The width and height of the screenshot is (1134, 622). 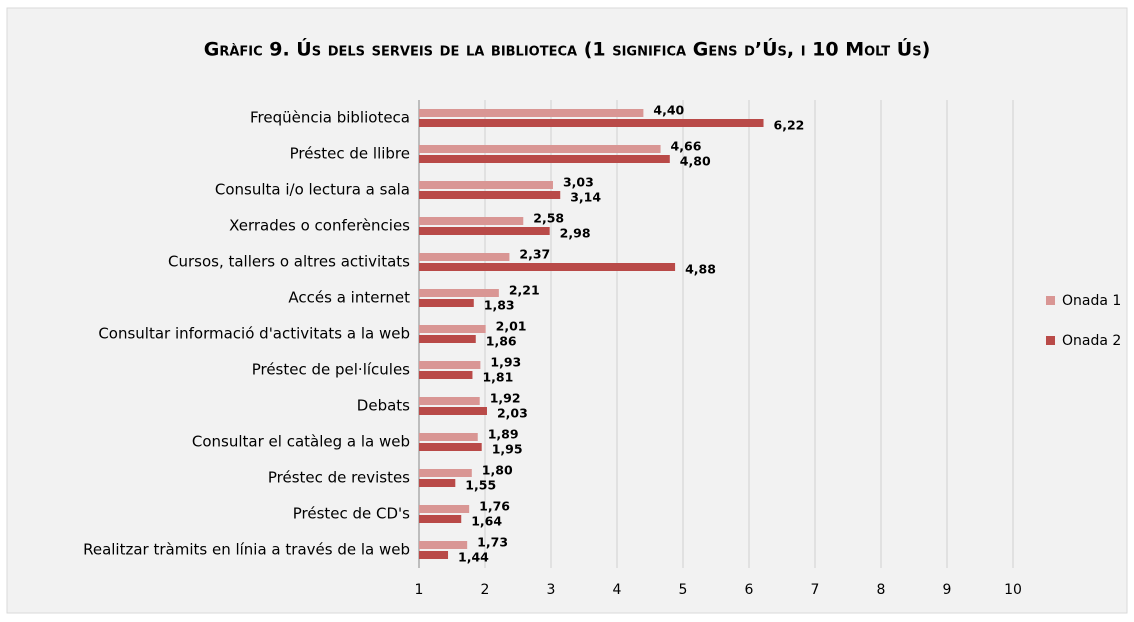 I want to click on x-tick-label: 2, so click(x=485, y=590).